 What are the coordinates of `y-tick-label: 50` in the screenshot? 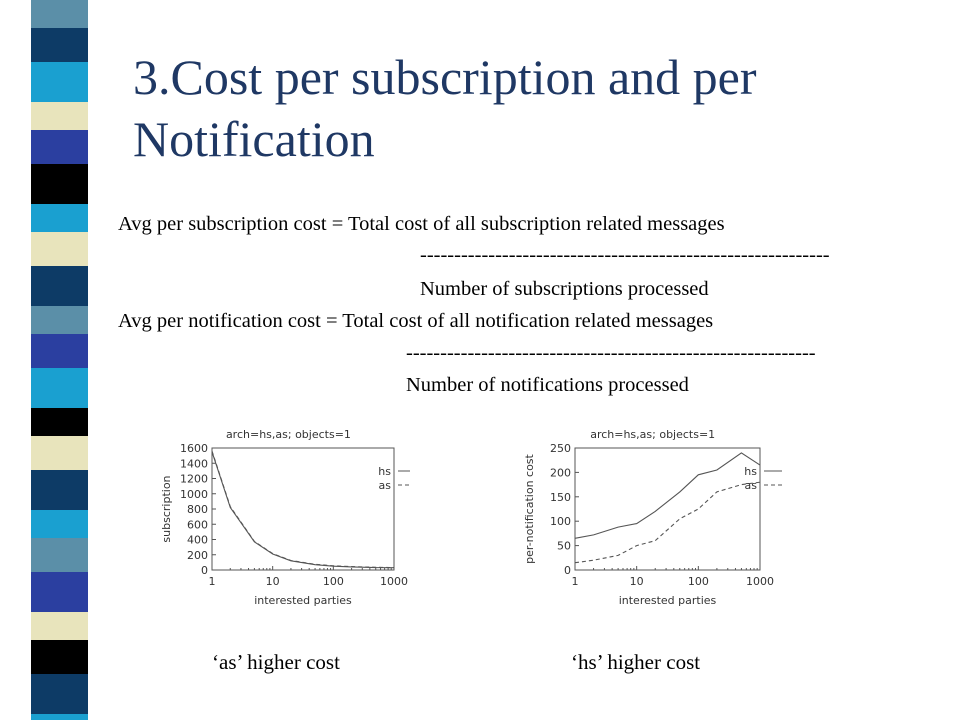 It's located at (564, 546).